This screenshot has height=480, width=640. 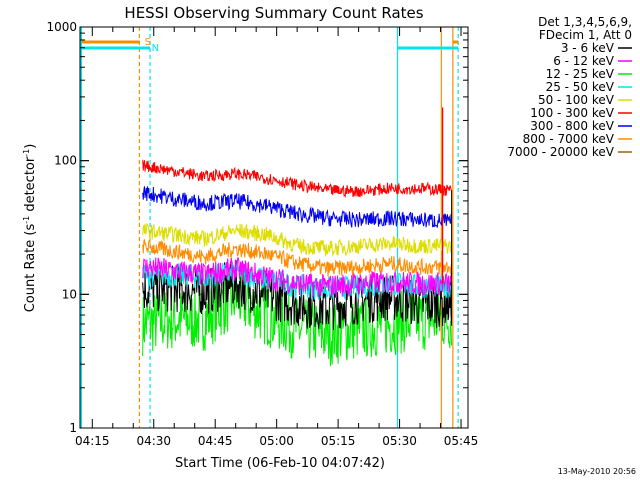 I want to click on date-stamp: 13-May-2010 20:56, so click(x=597, y=471).